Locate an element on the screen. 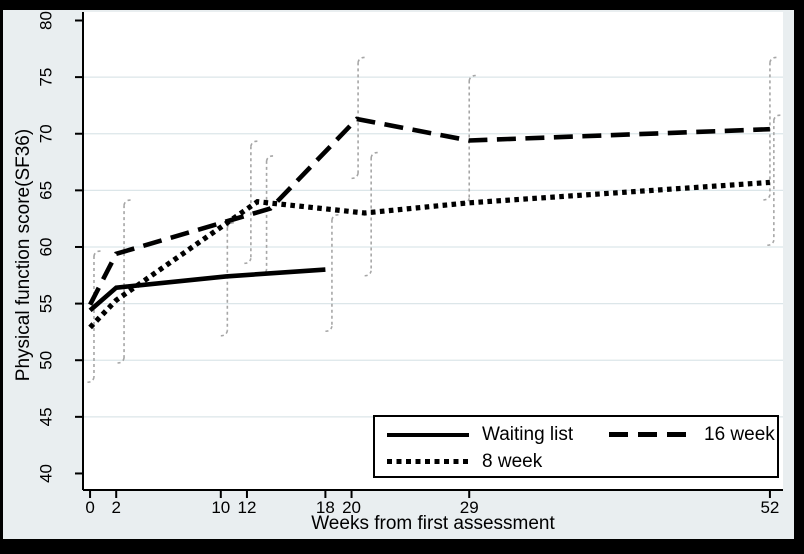 The height and width of the screenshot is (554, 804). legend-label-waiting-list: Waiting list is located at coordinates (528, 434).